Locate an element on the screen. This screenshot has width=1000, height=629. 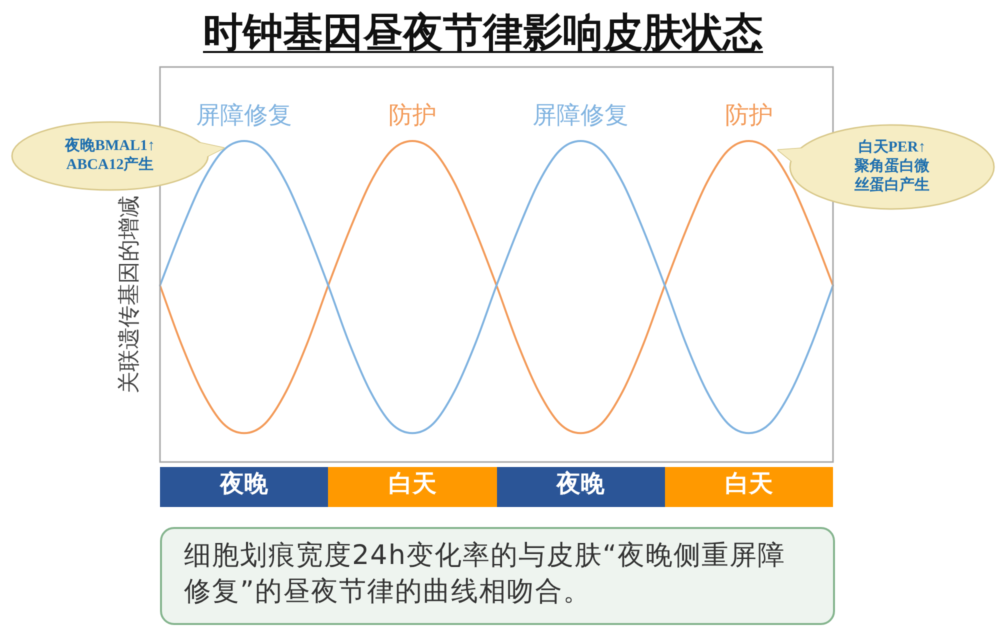
text: 白天PER↑ 聚角蛋白微丝蛋白产生 is located at coordinates (892, 167).